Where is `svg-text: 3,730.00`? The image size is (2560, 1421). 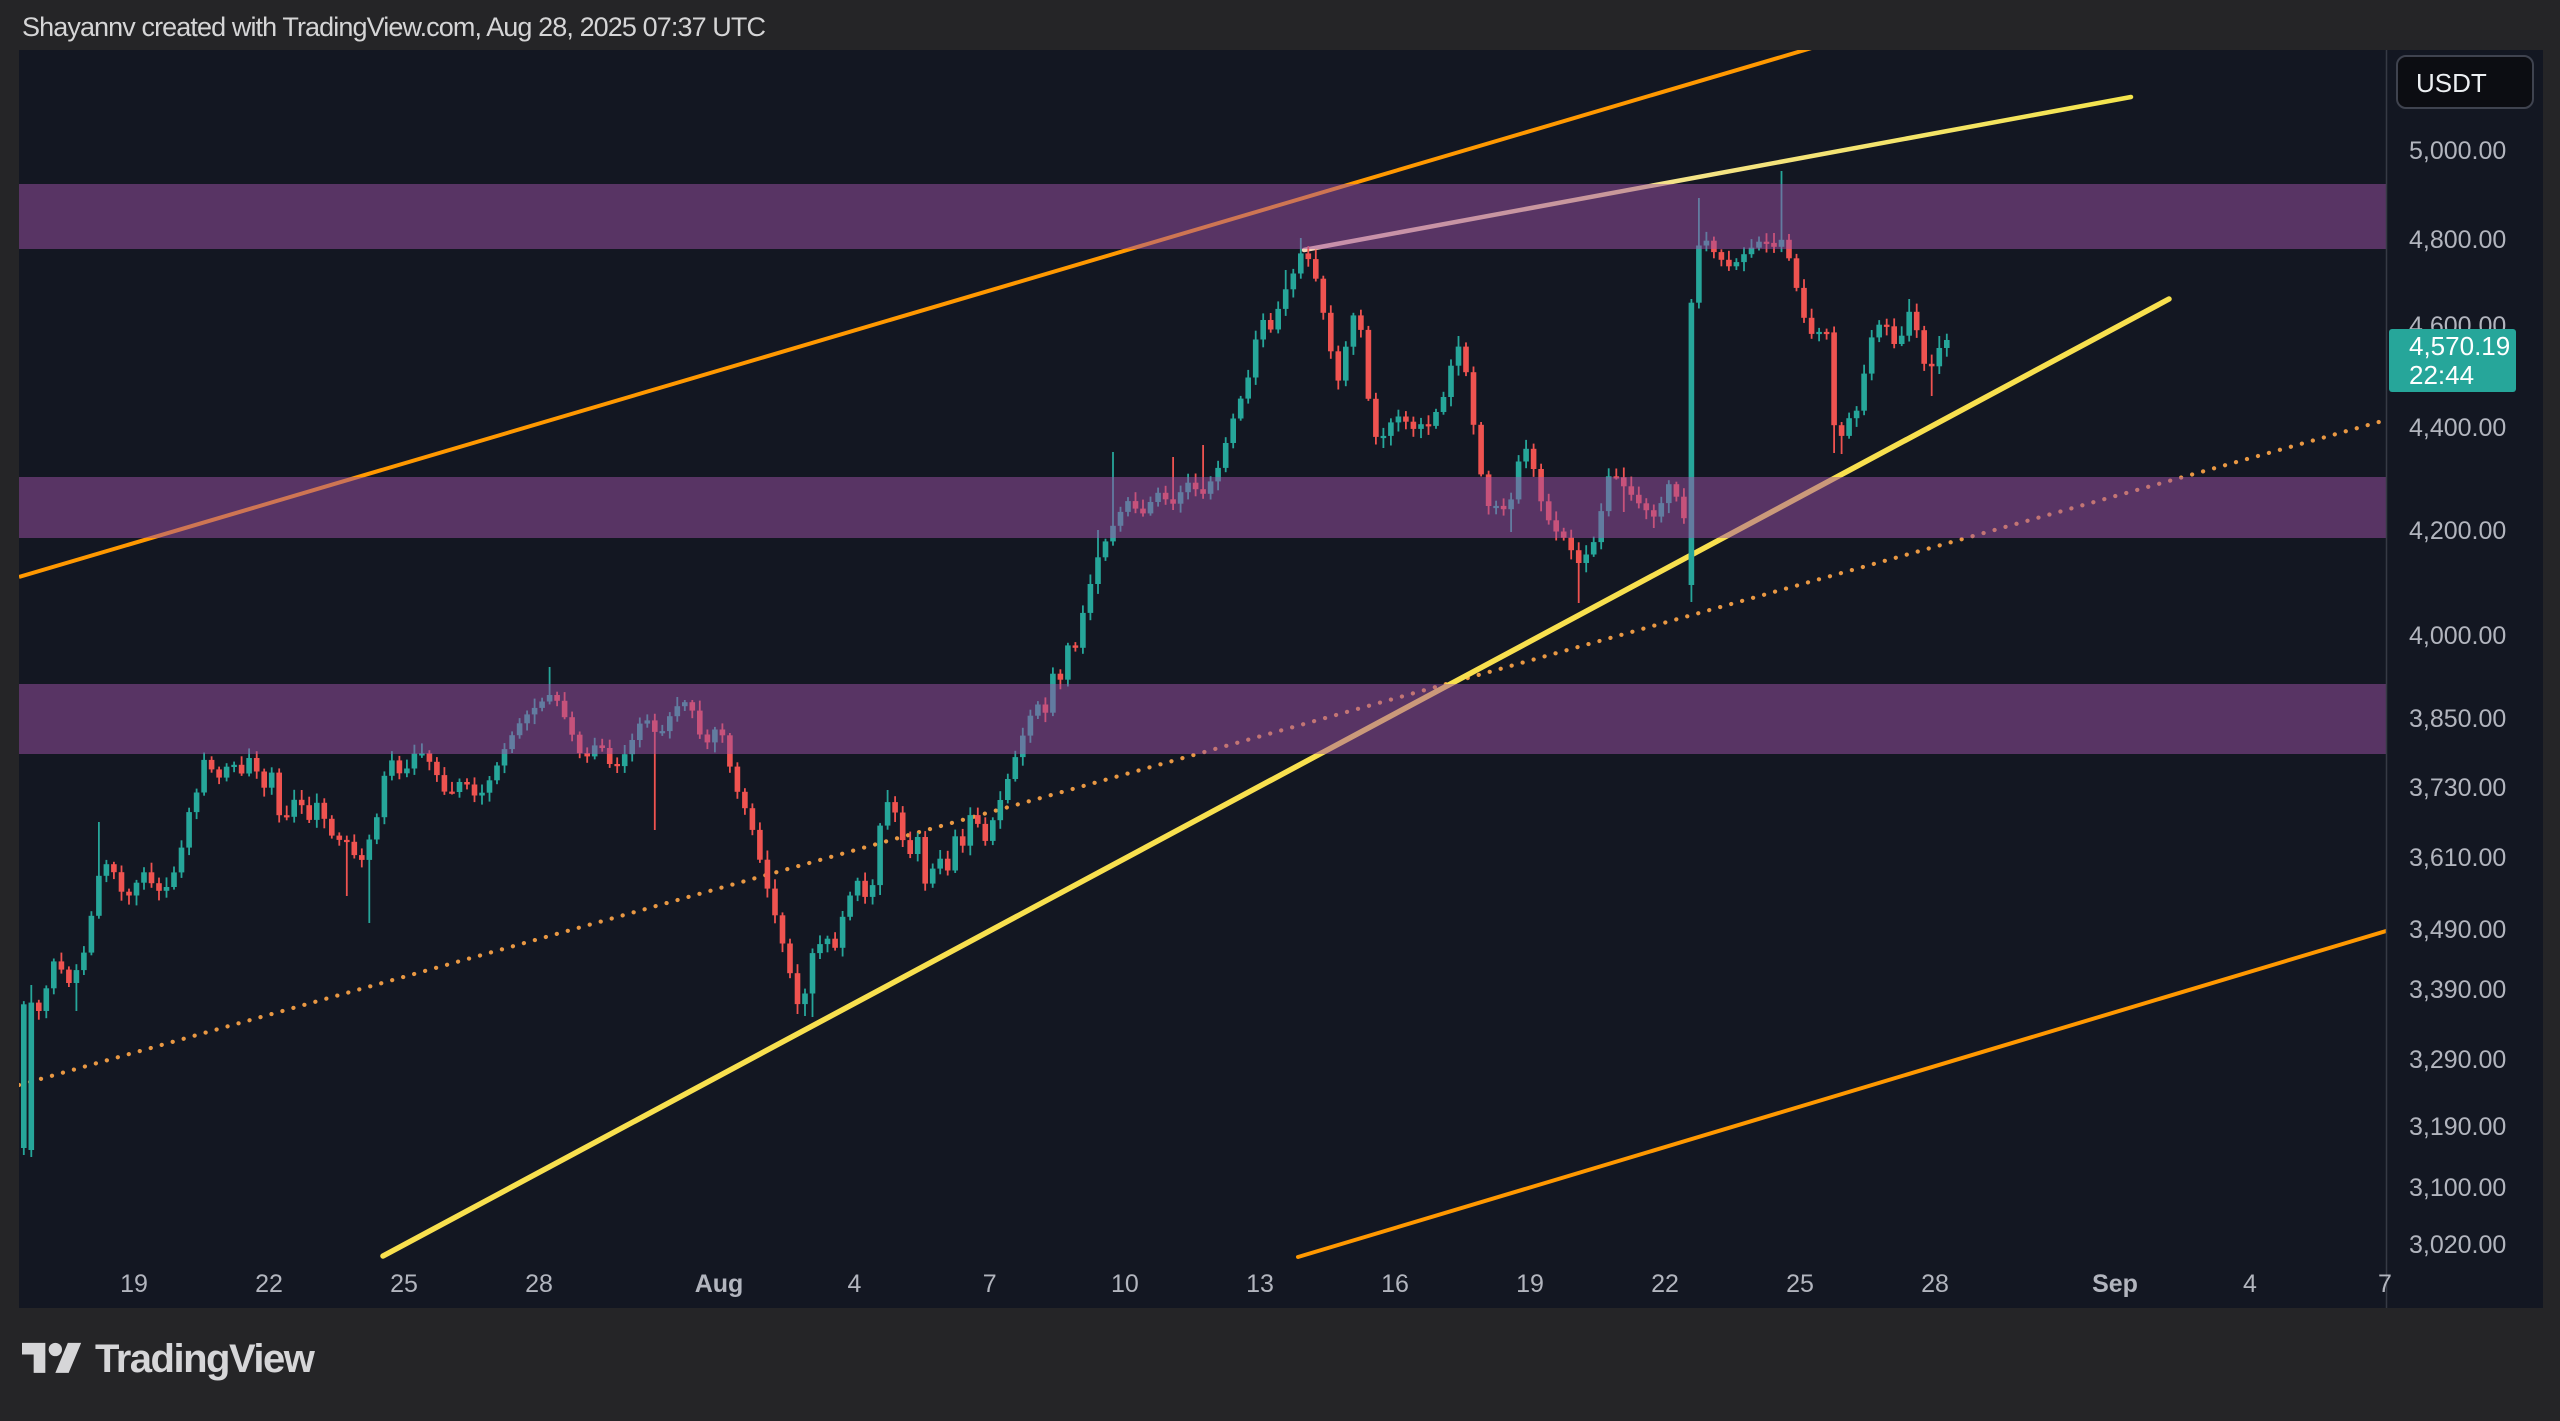 svg-text: 3,730.00 is located at coordinates (2457, 788).